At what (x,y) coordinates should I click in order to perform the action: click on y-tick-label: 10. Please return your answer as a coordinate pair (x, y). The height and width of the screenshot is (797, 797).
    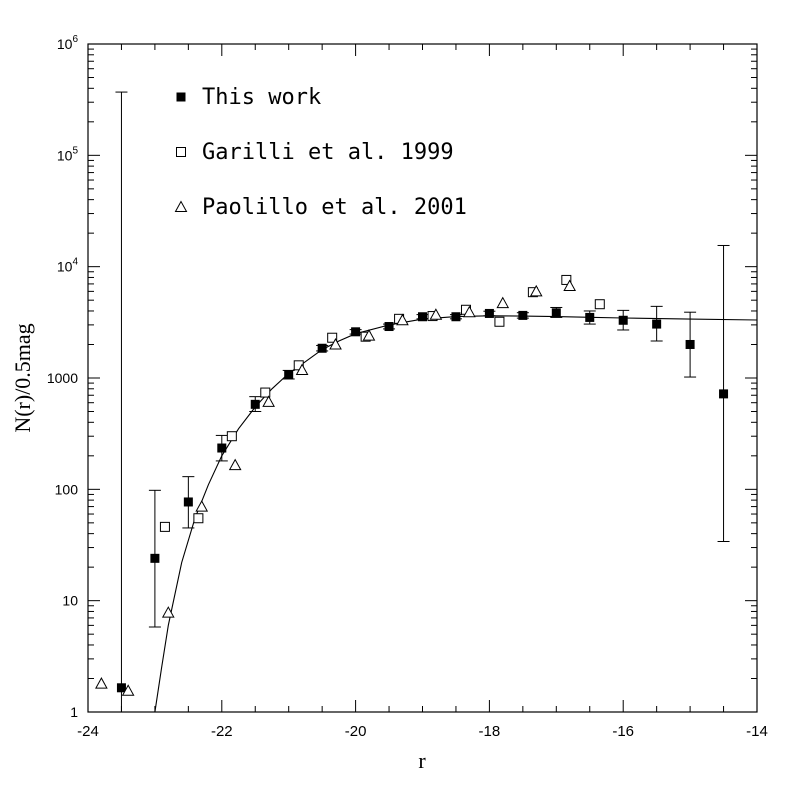
    Looking at the image, I should click on (70, 601).